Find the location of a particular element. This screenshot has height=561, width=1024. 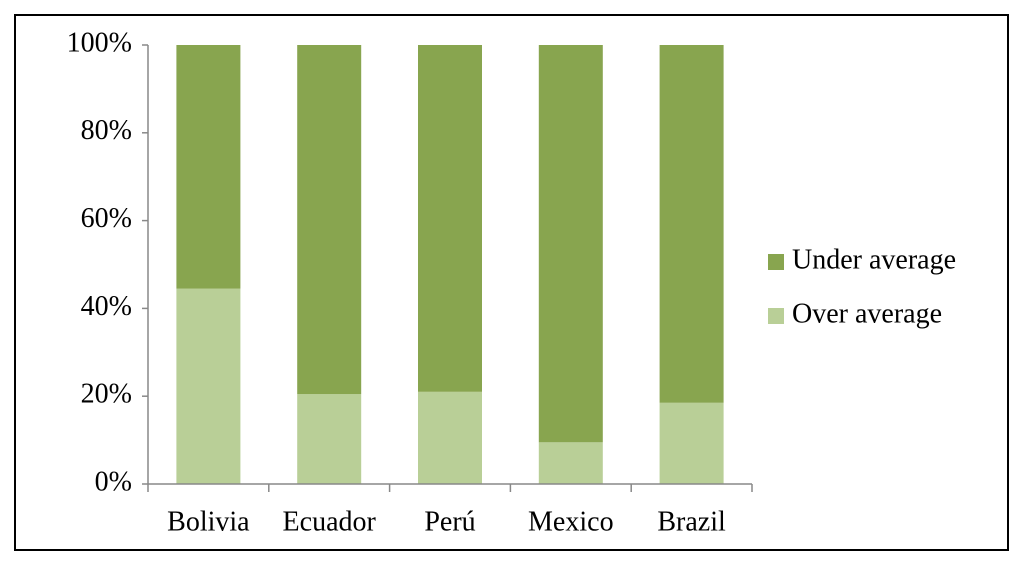

y-tick-label: 20% is located at coordinates (106, 394).